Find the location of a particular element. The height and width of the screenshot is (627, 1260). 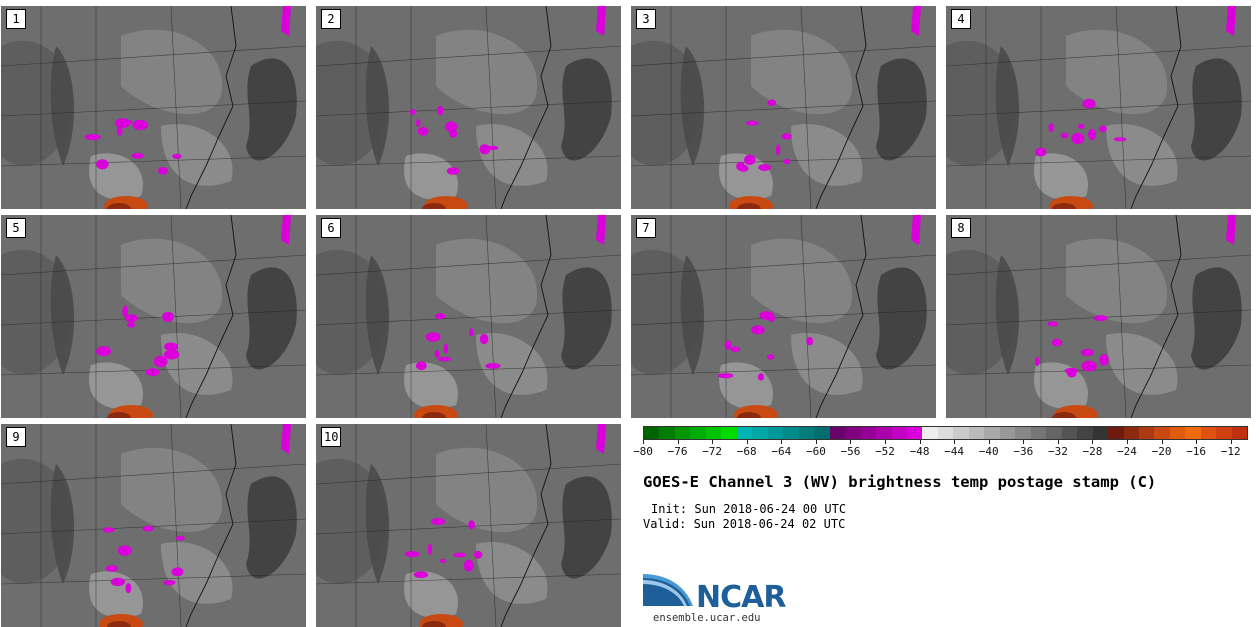

colorbar-tick-label: −52 is located at coordinates (885, 451).